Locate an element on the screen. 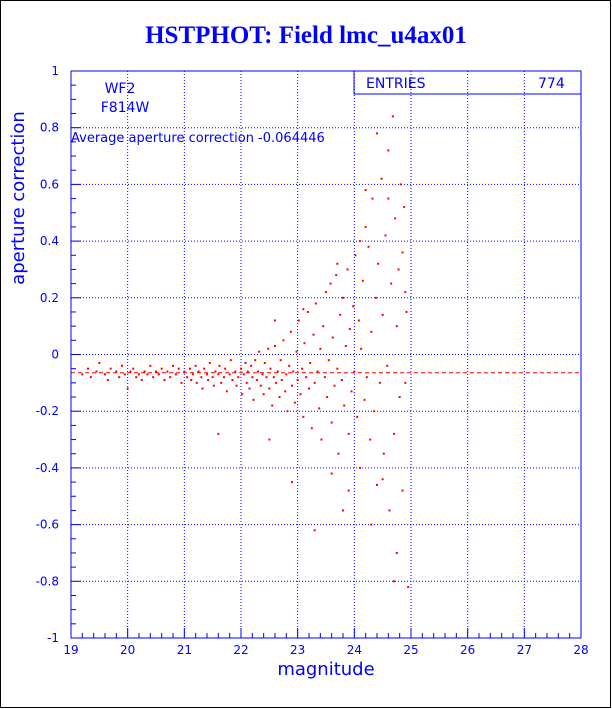  y-tick-label: -1 is located at coordinates (53, 638).